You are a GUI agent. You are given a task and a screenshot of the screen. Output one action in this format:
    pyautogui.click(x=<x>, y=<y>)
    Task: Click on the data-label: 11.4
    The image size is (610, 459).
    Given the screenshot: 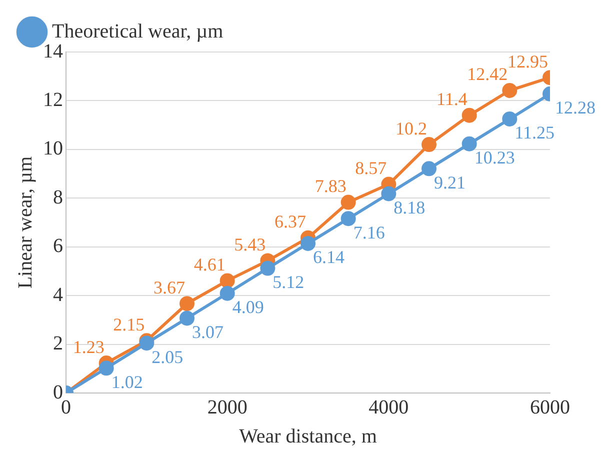 What is the action you would take?
    pyautogui.click(x=452, y=99)
    